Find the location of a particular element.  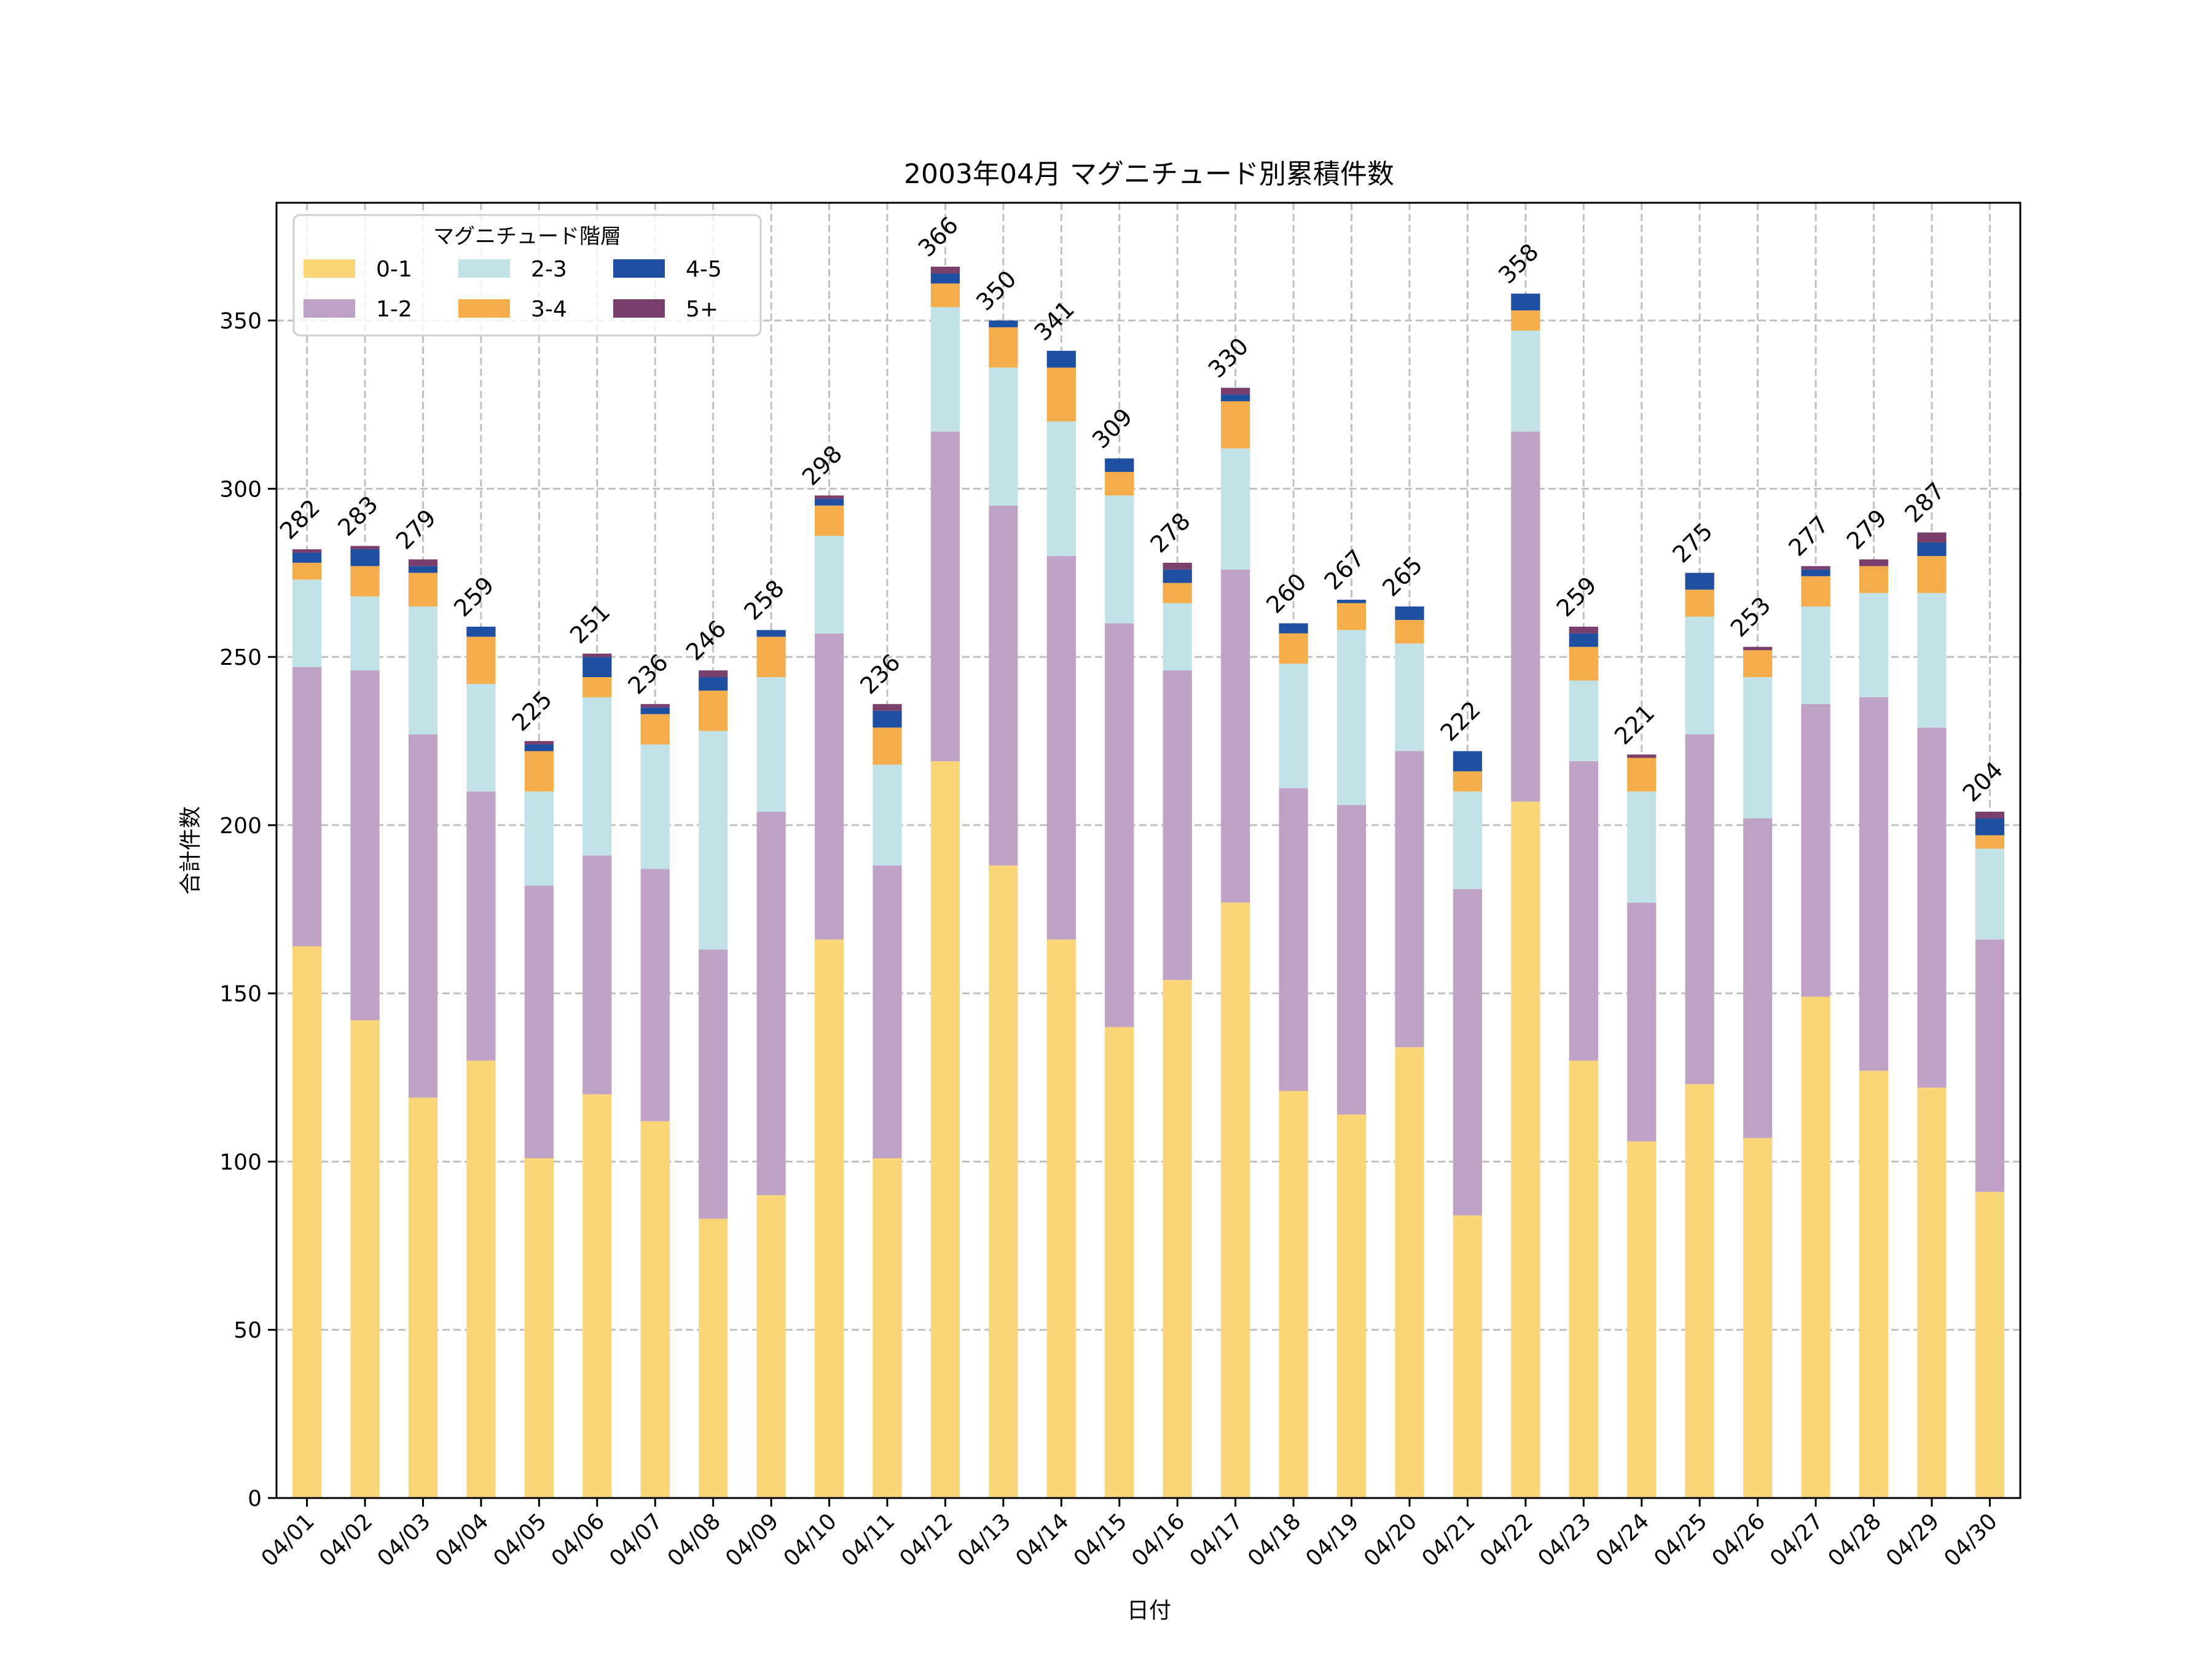

x-tick-label: 04/07 is located at coordinates (636, 1539).